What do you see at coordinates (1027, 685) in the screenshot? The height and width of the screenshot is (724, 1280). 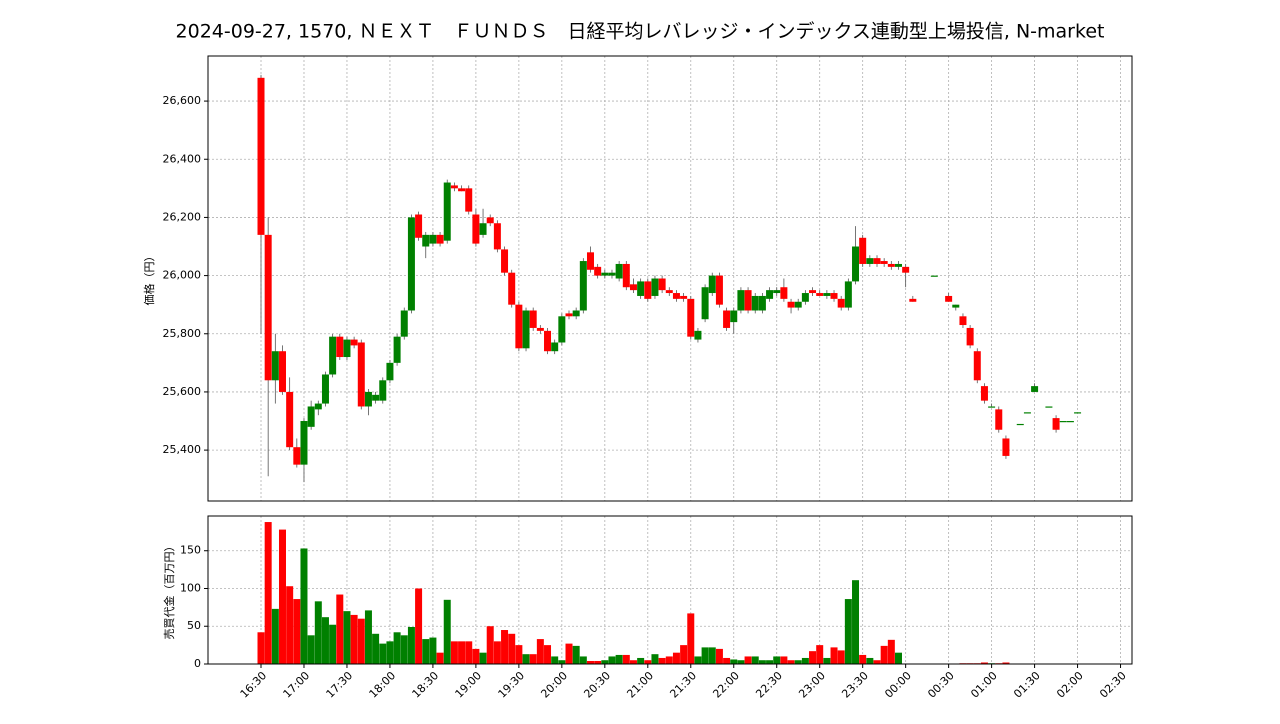 I see `x-tick-label: 01:30` at bounding box center [1027, 685].